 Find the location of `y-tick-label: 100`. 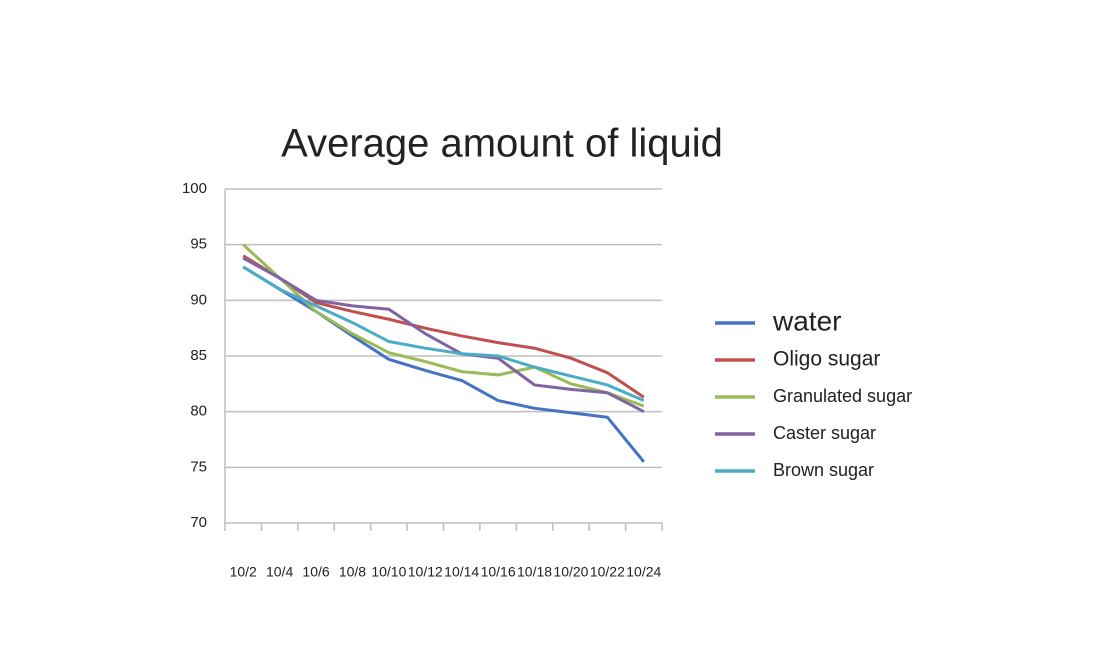

y-tick-label: 100 is located at coordinates (194, 188).